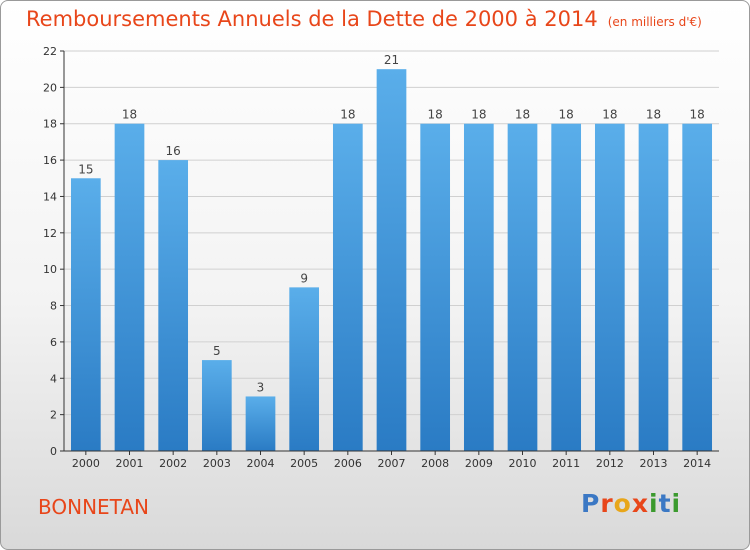  I want to click on bar-2014, so click(697, 287).